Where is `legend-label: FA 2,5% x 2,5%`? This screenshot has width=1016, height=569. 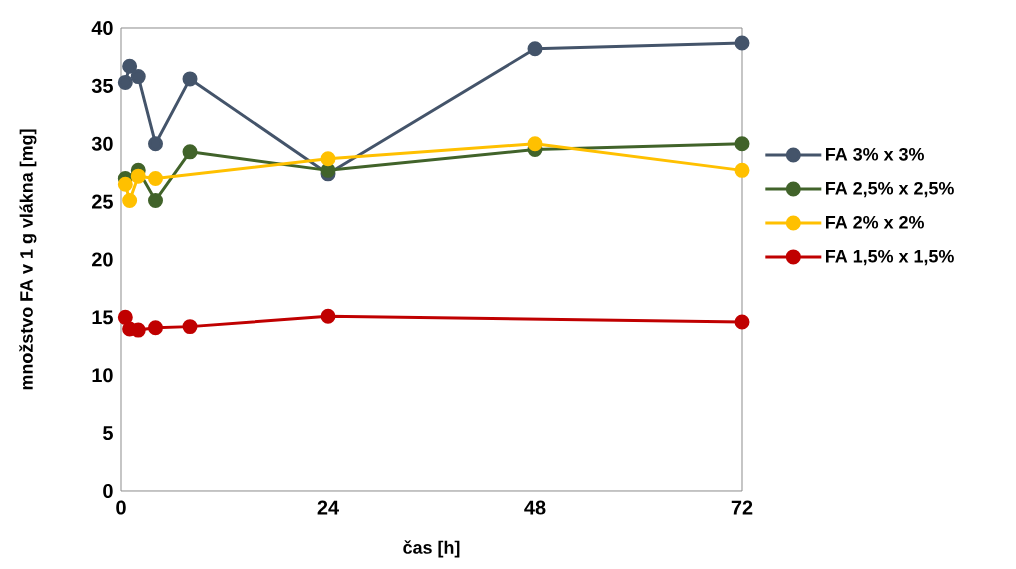 legend-label: FA 2,5% x 2,5% is located at coordinates (890, 189).